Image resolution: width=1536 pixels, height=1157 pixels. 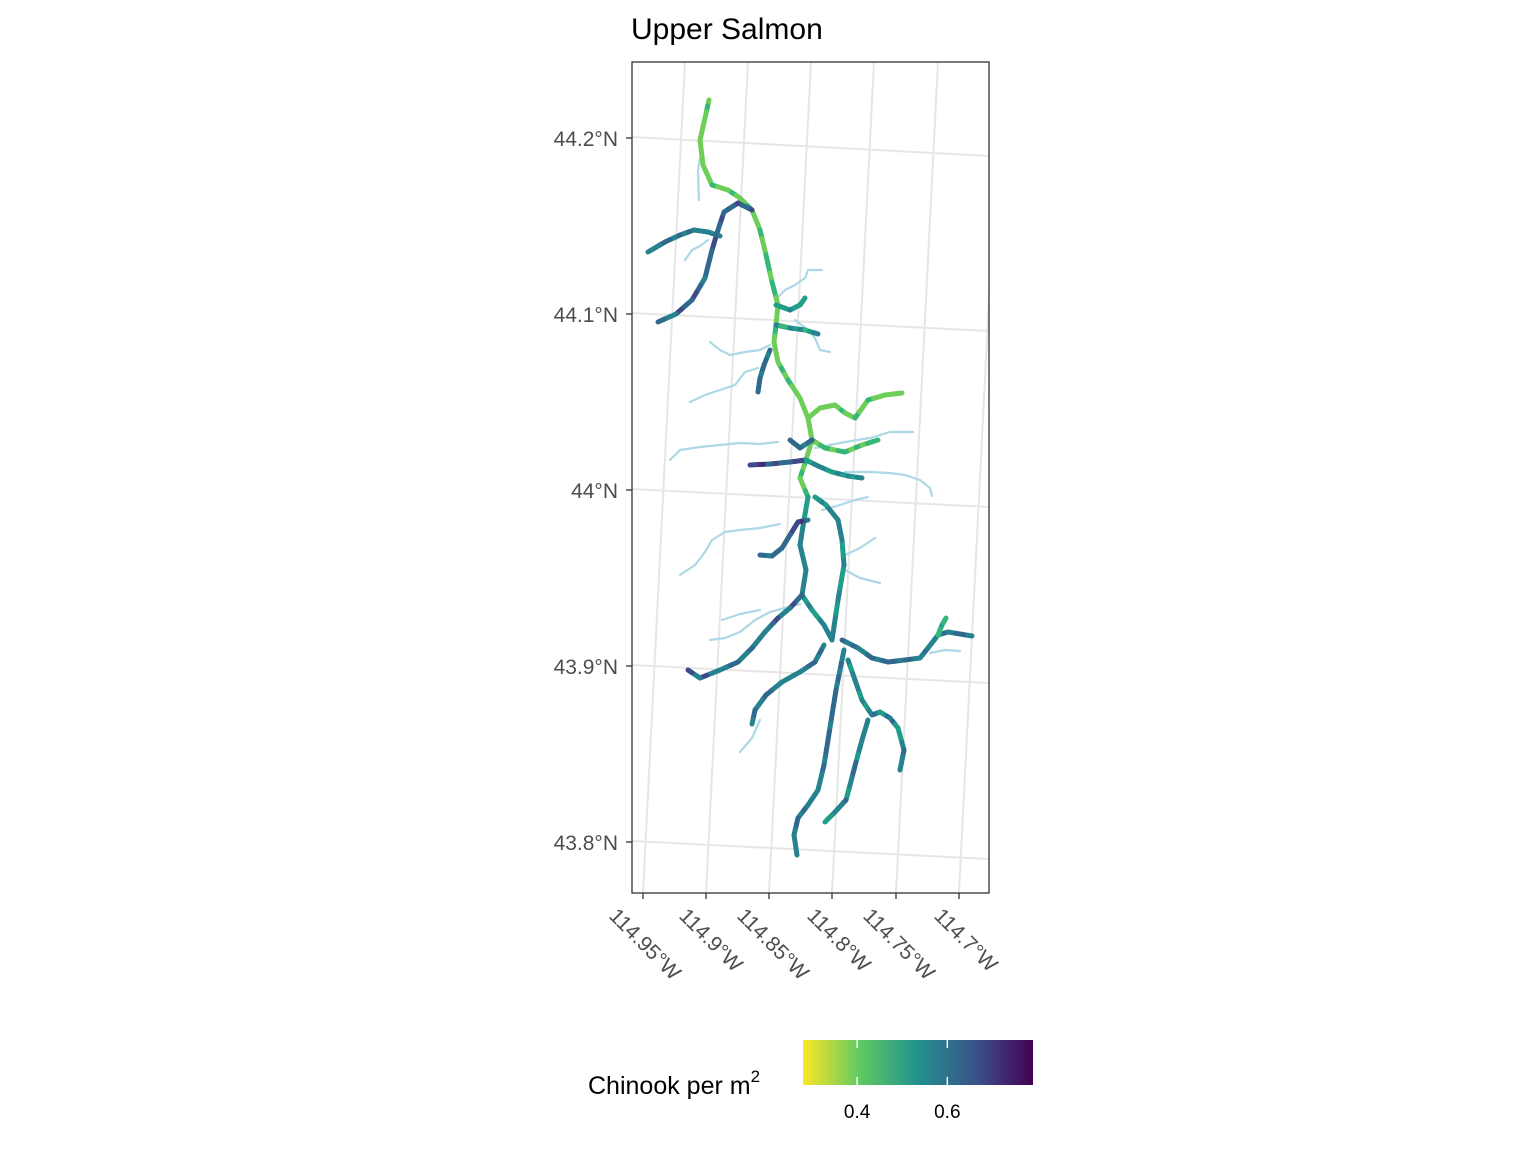 What do you see at coordinates (755, 1076) in the screenshot?
I see `legend-title-superscript: 2` at bounding box center [755, 1076].